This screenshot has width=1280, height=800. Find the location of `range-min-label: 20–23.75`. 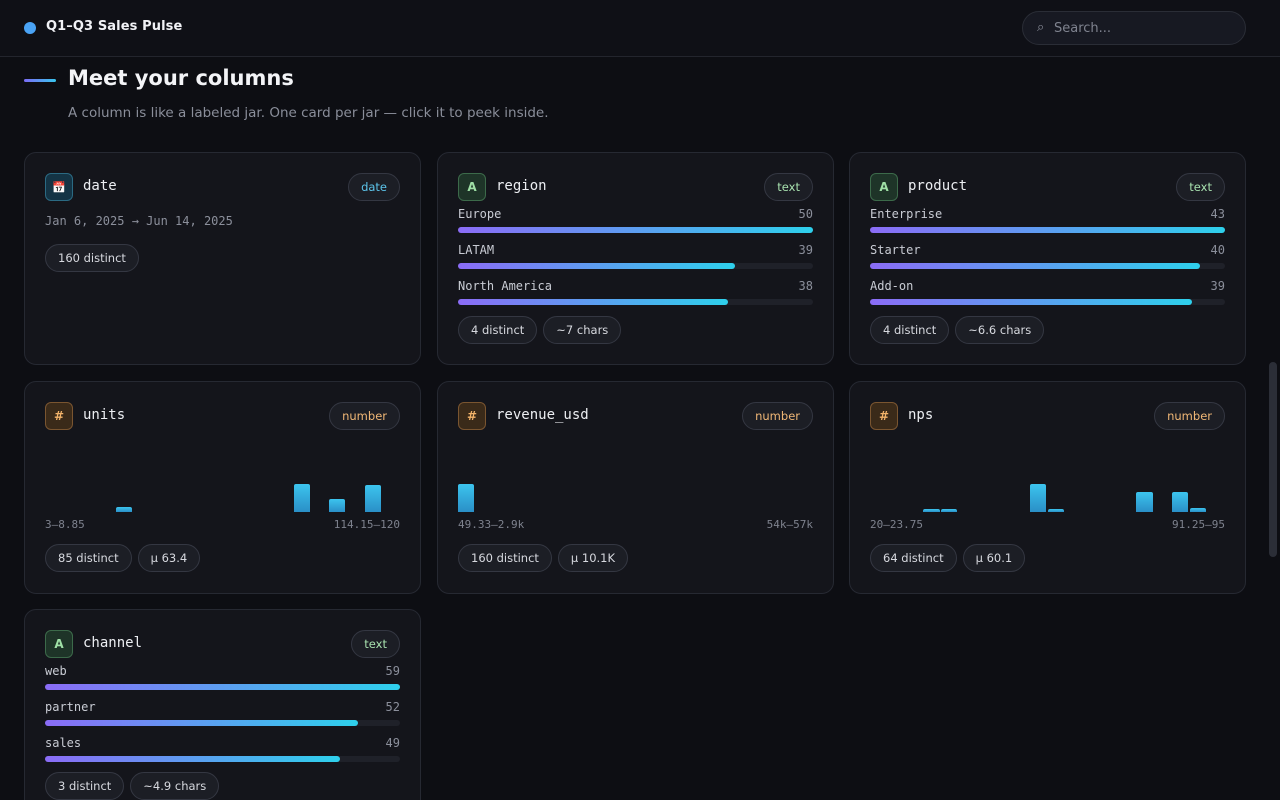

range-min-label: 20–23.75 is located at coordinates (896, 524).